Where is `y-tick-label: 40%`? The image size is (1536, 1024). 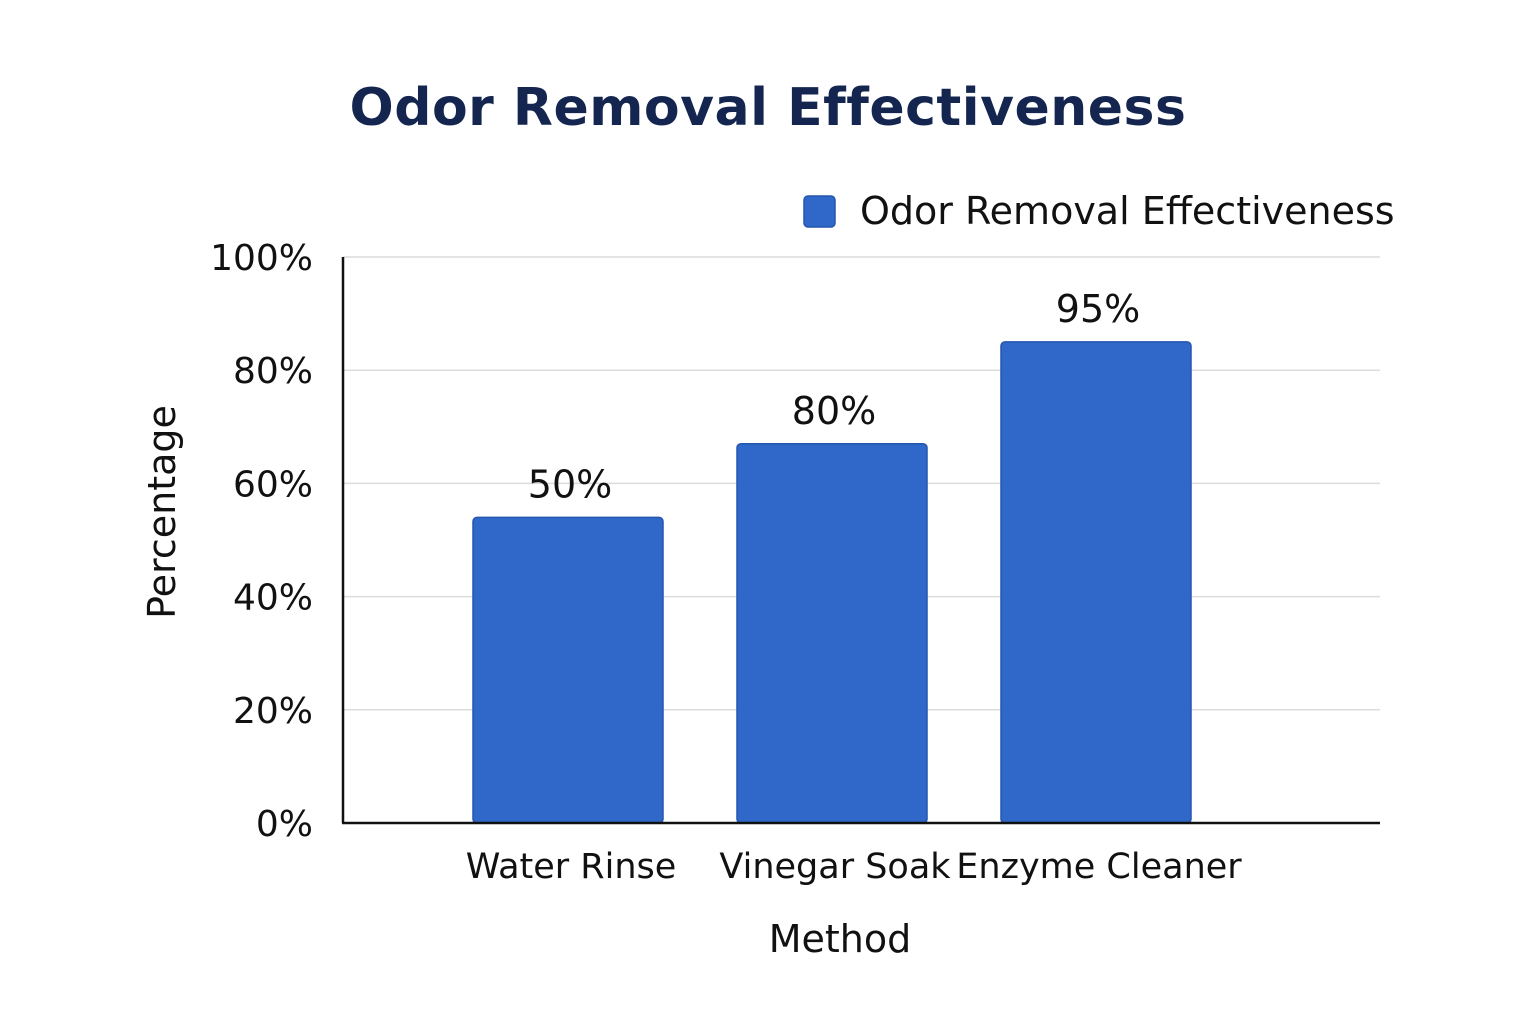
y-tick-label: 40% is located at coordinates (273, 598).